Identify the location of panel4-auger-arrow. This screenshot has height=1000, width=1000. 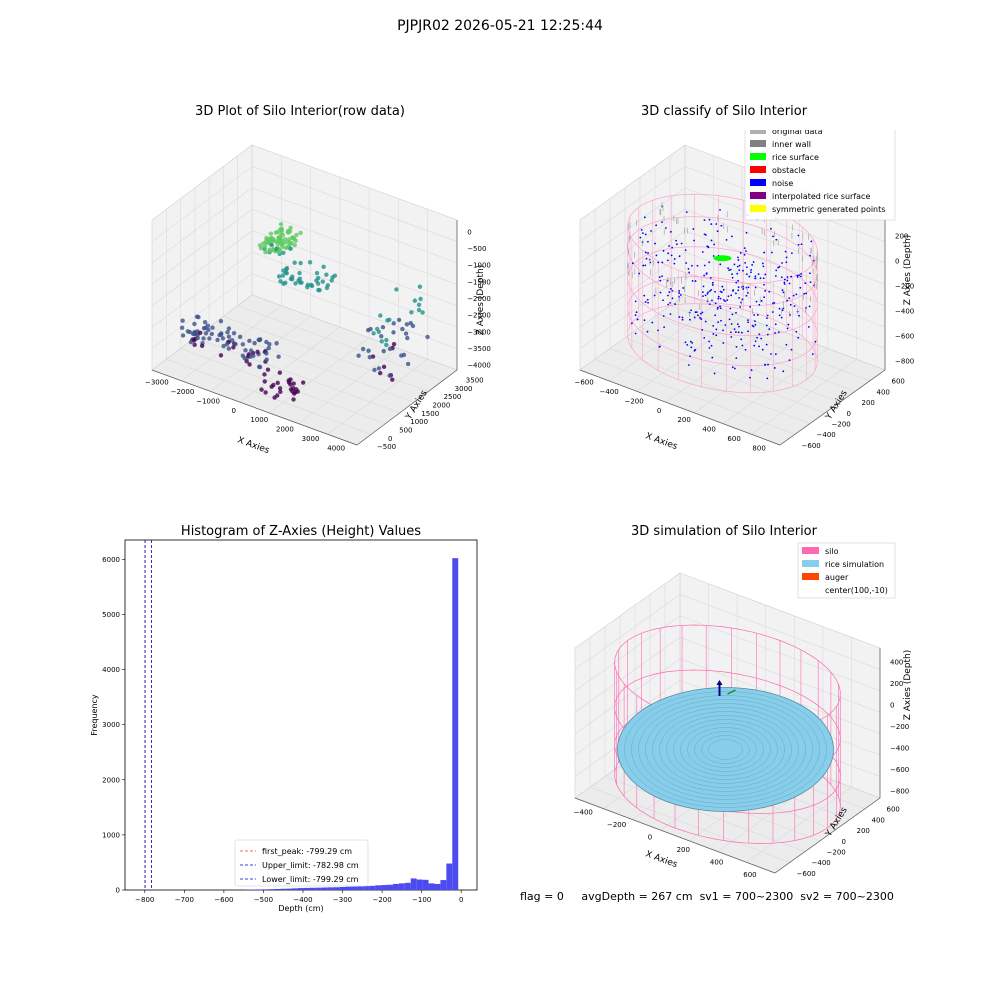
(719, 682).